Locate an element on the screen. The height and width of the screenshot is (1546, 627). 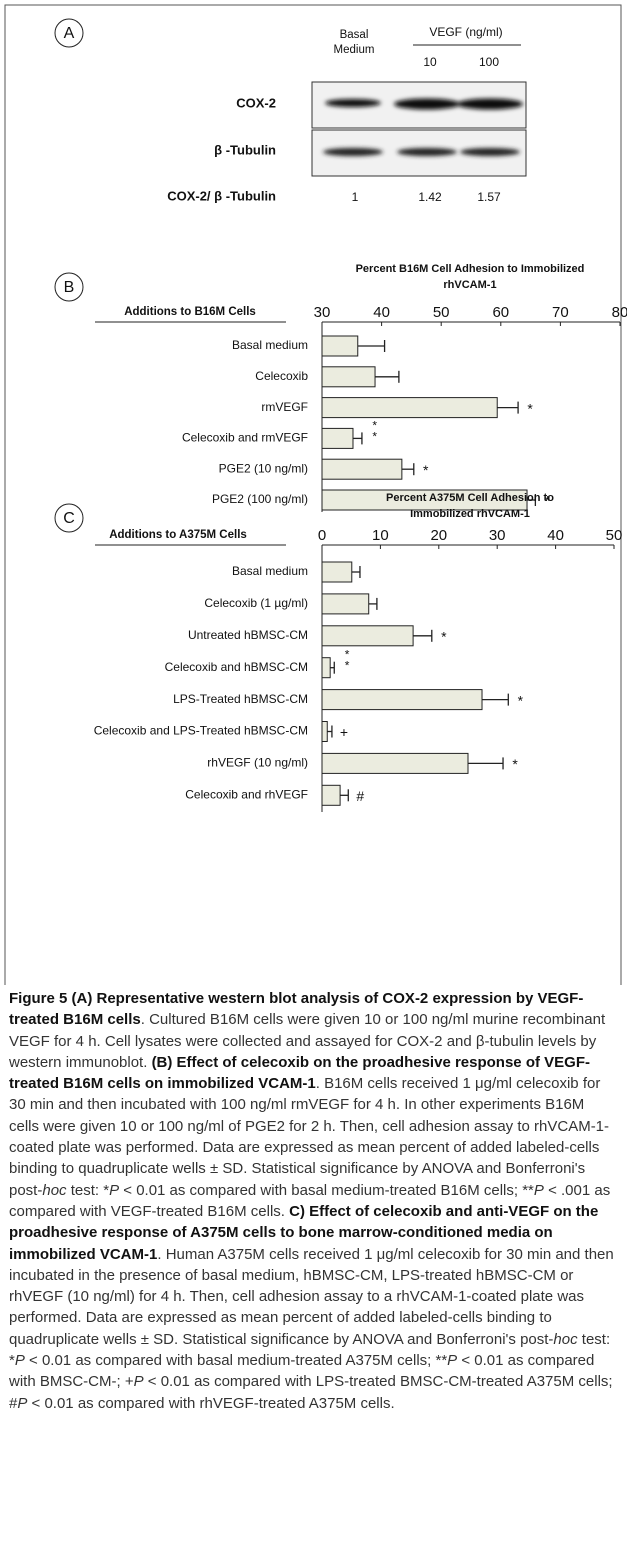
category-label: Celecoxib and hBMSC-CM is located at coordinates (236, 667).